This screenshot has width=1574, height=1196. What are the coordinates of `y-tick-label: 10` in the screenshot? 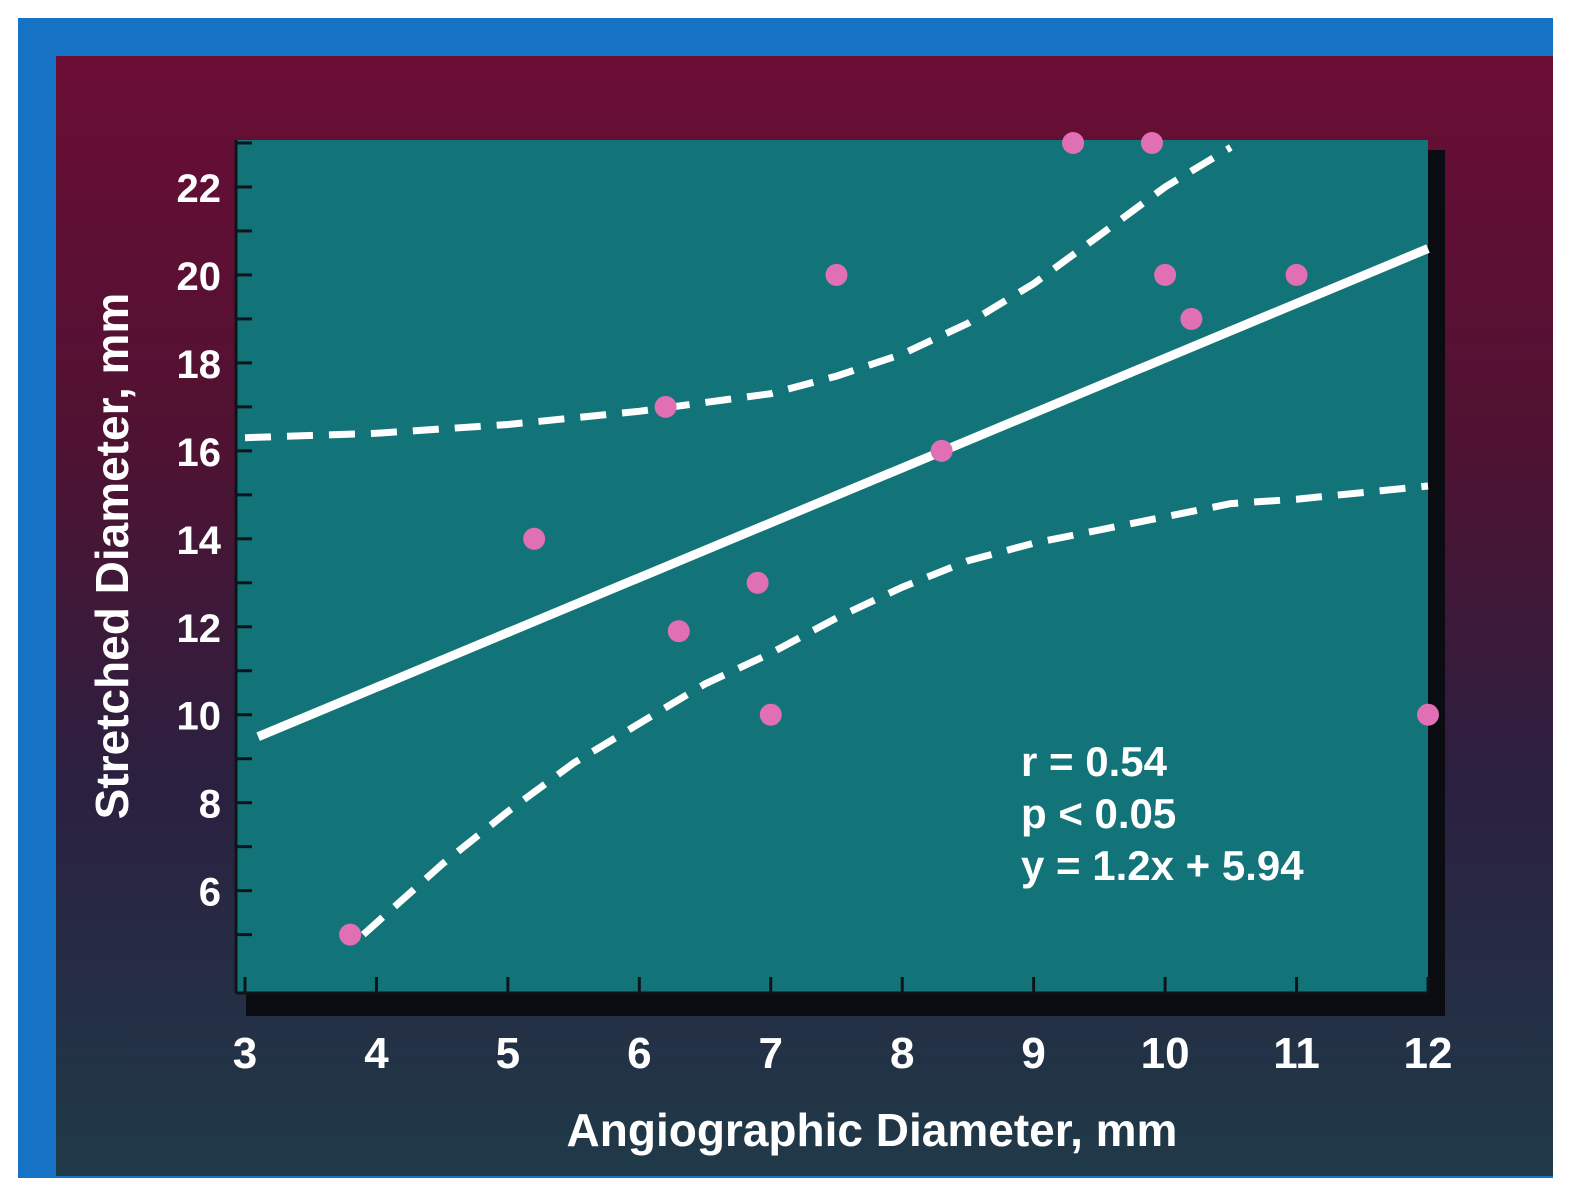 It's located at (199, 717).